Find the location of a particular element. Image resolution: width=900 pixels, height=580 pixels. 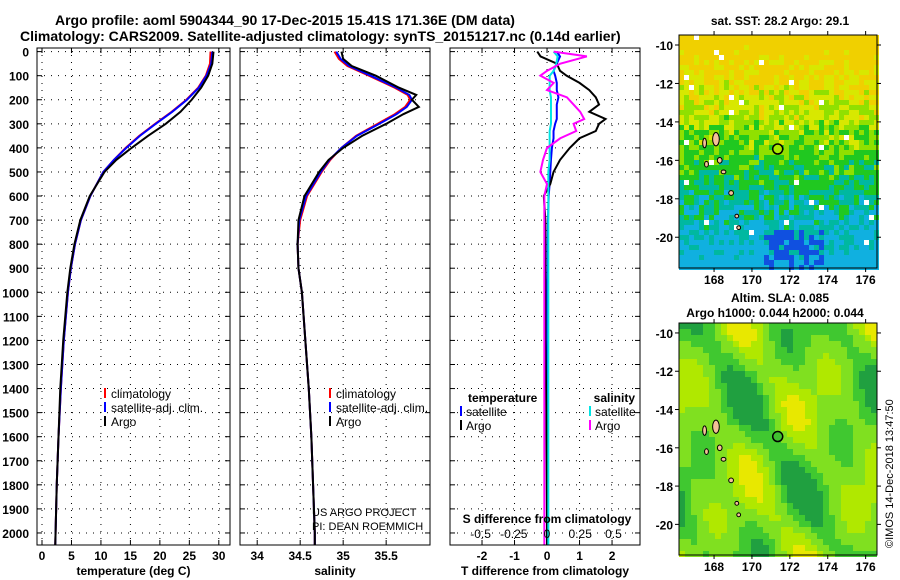

y-tick-label: 500 is located at coordinates (19, 173).